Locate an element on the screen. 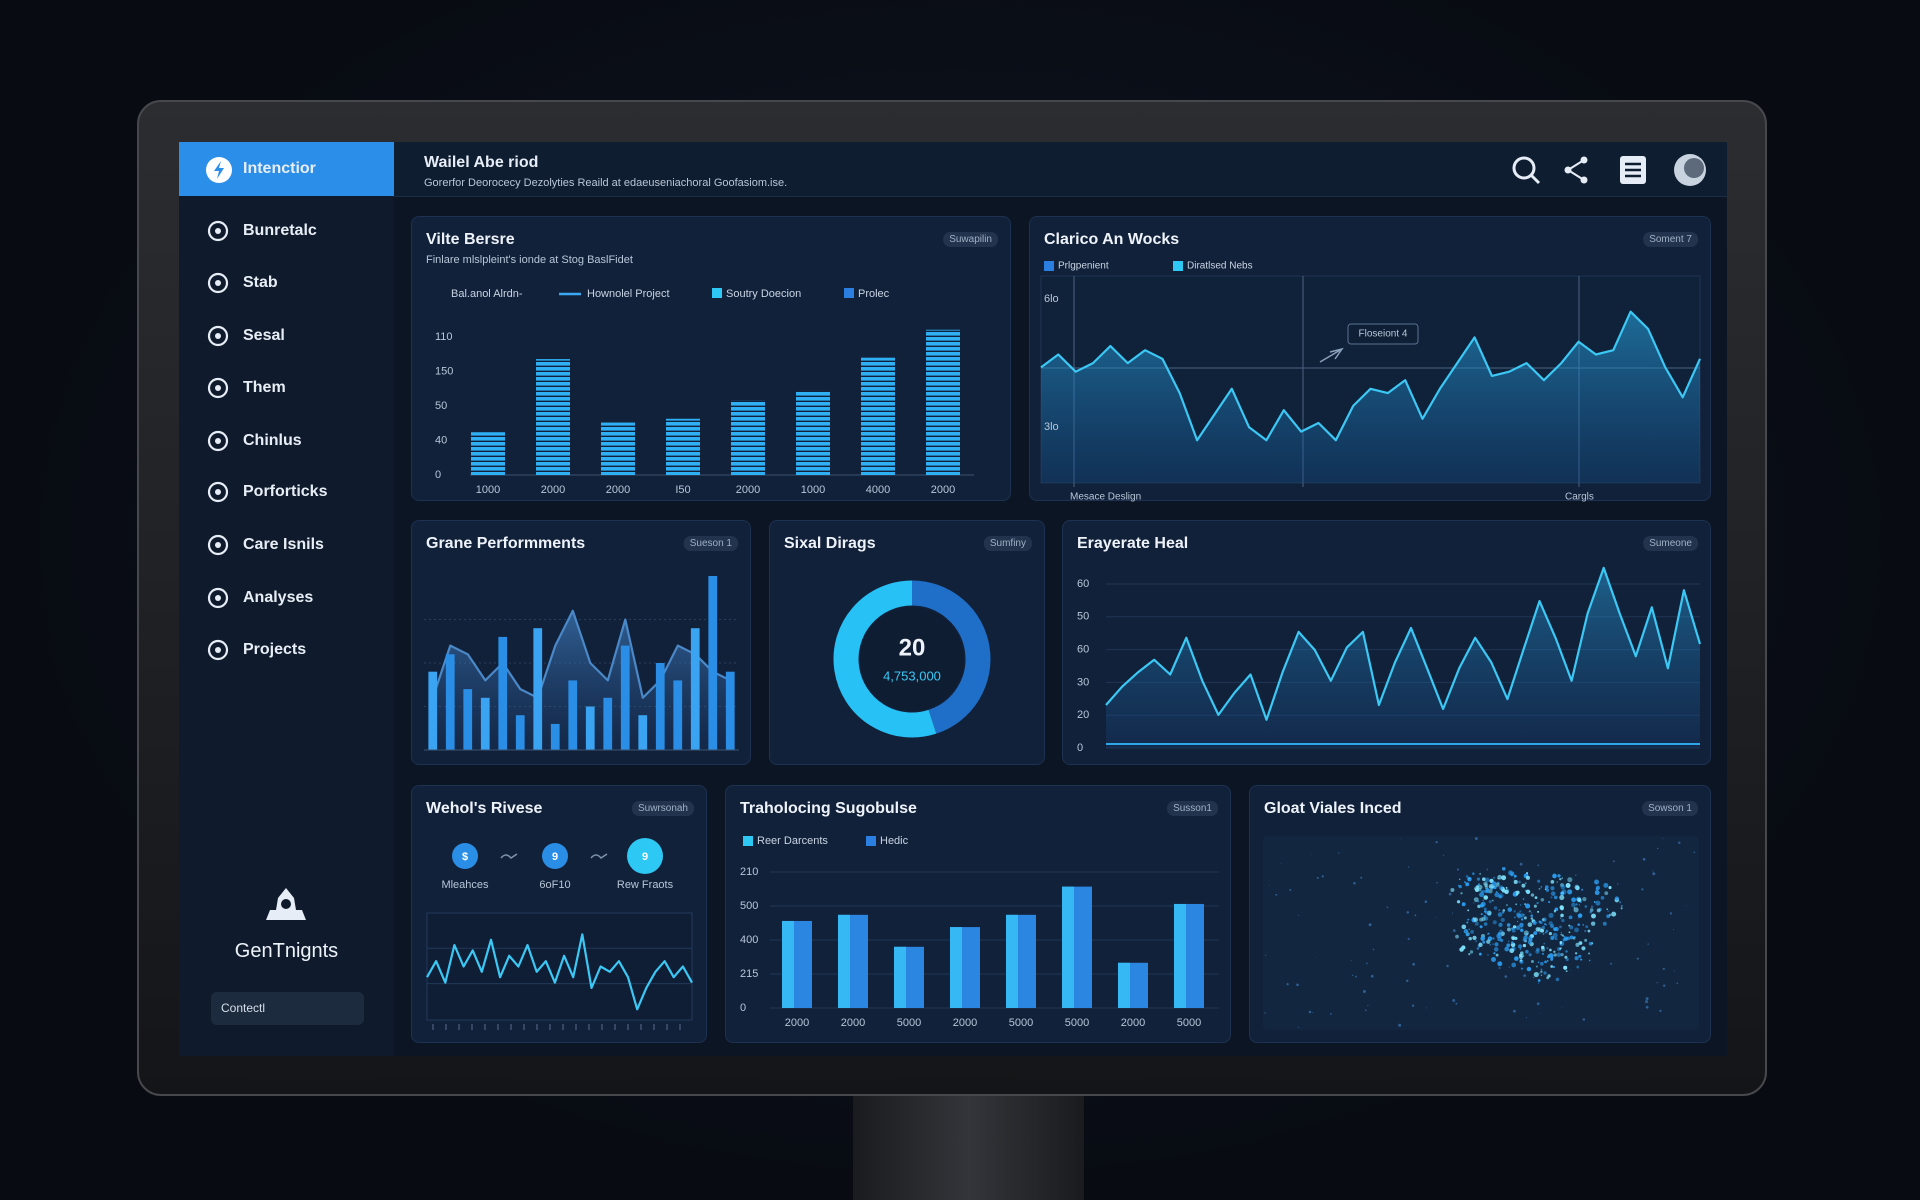  menu-icon is located at coordinates (1633, 170).